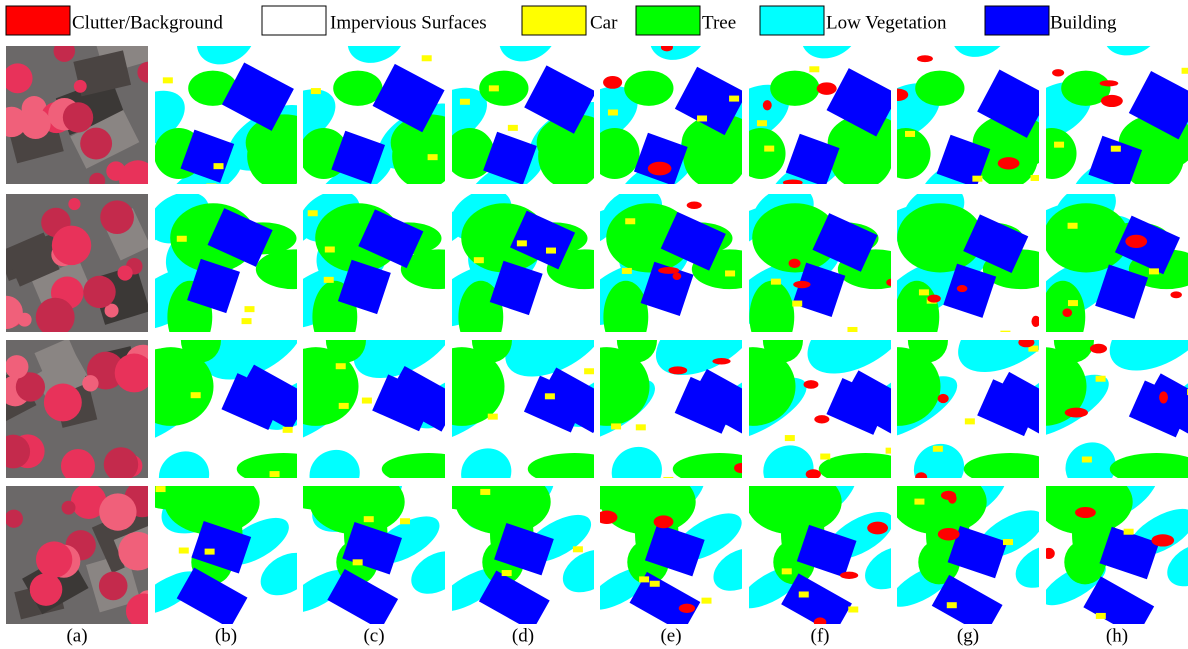  Describe the element at coordinates (1117, 635) in the screenshot. I see `panel-label: (h)` at that location.